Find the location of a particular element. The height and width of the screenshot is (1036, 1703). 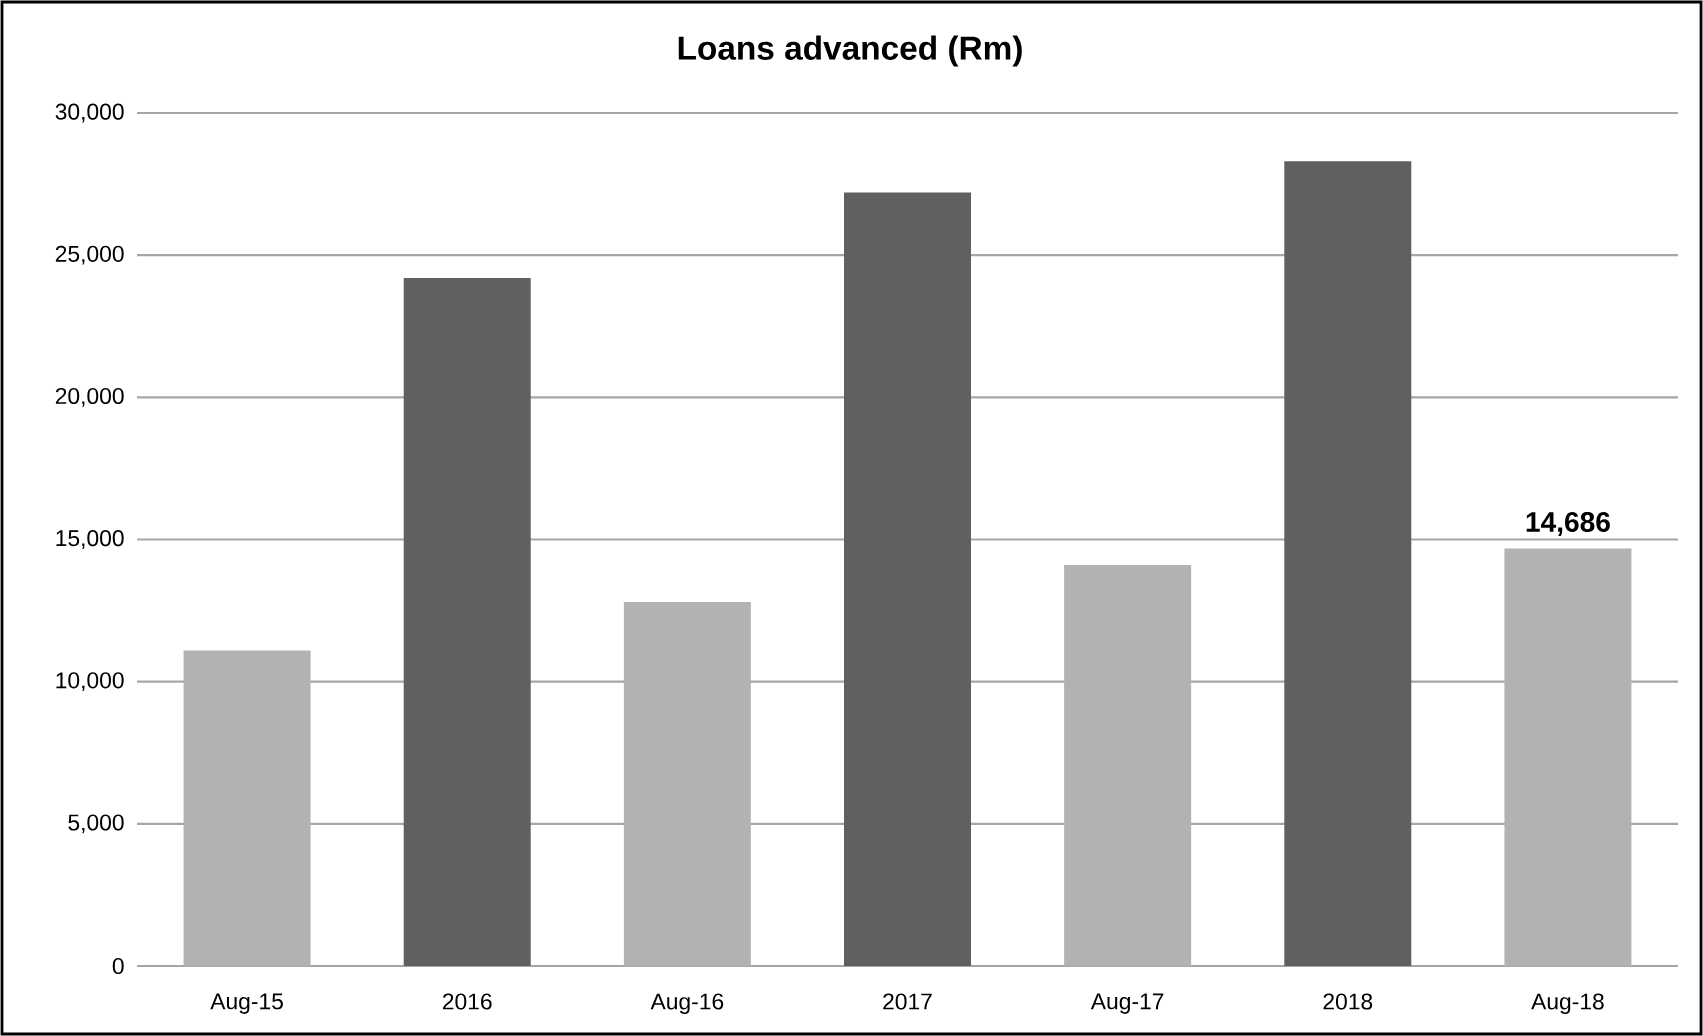

y-tick-label: 20,000 is located at coordinates (89, 397).